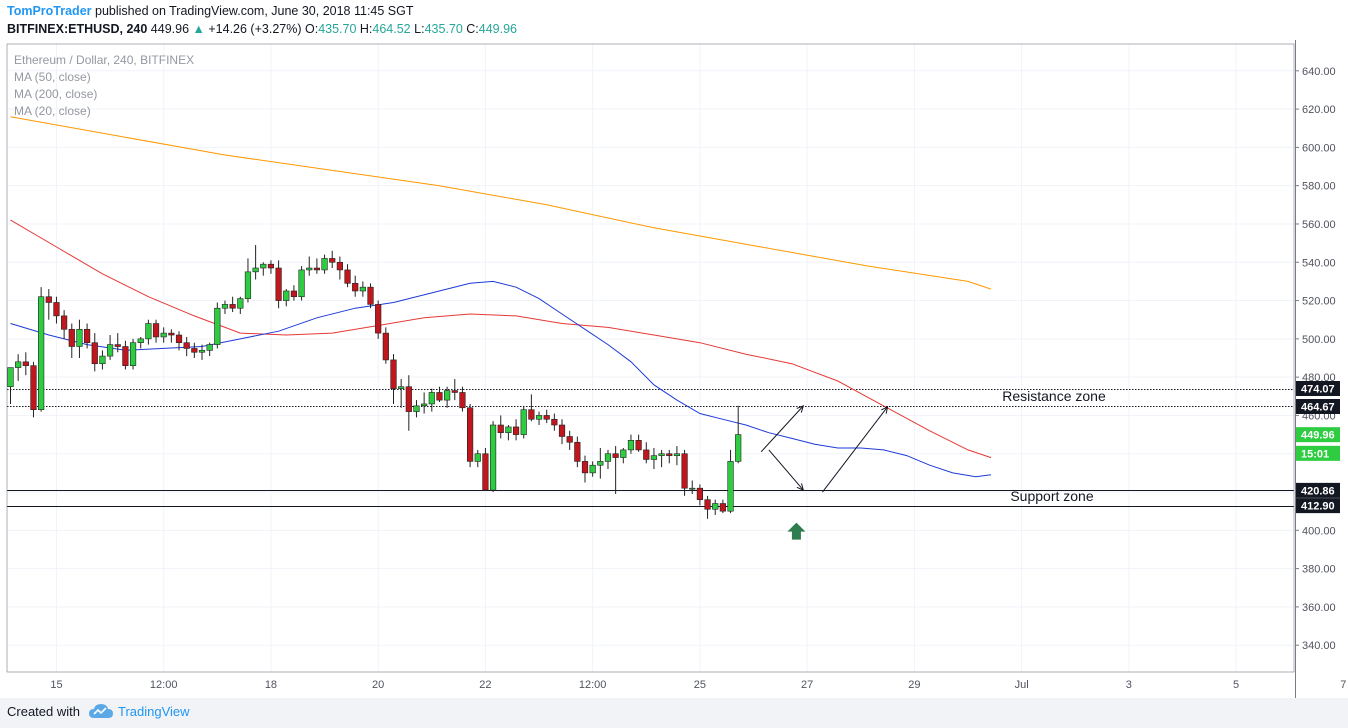  Describe the element at coordinates (647, 685) in the screenshot. I see `time-axis-area` at that location.